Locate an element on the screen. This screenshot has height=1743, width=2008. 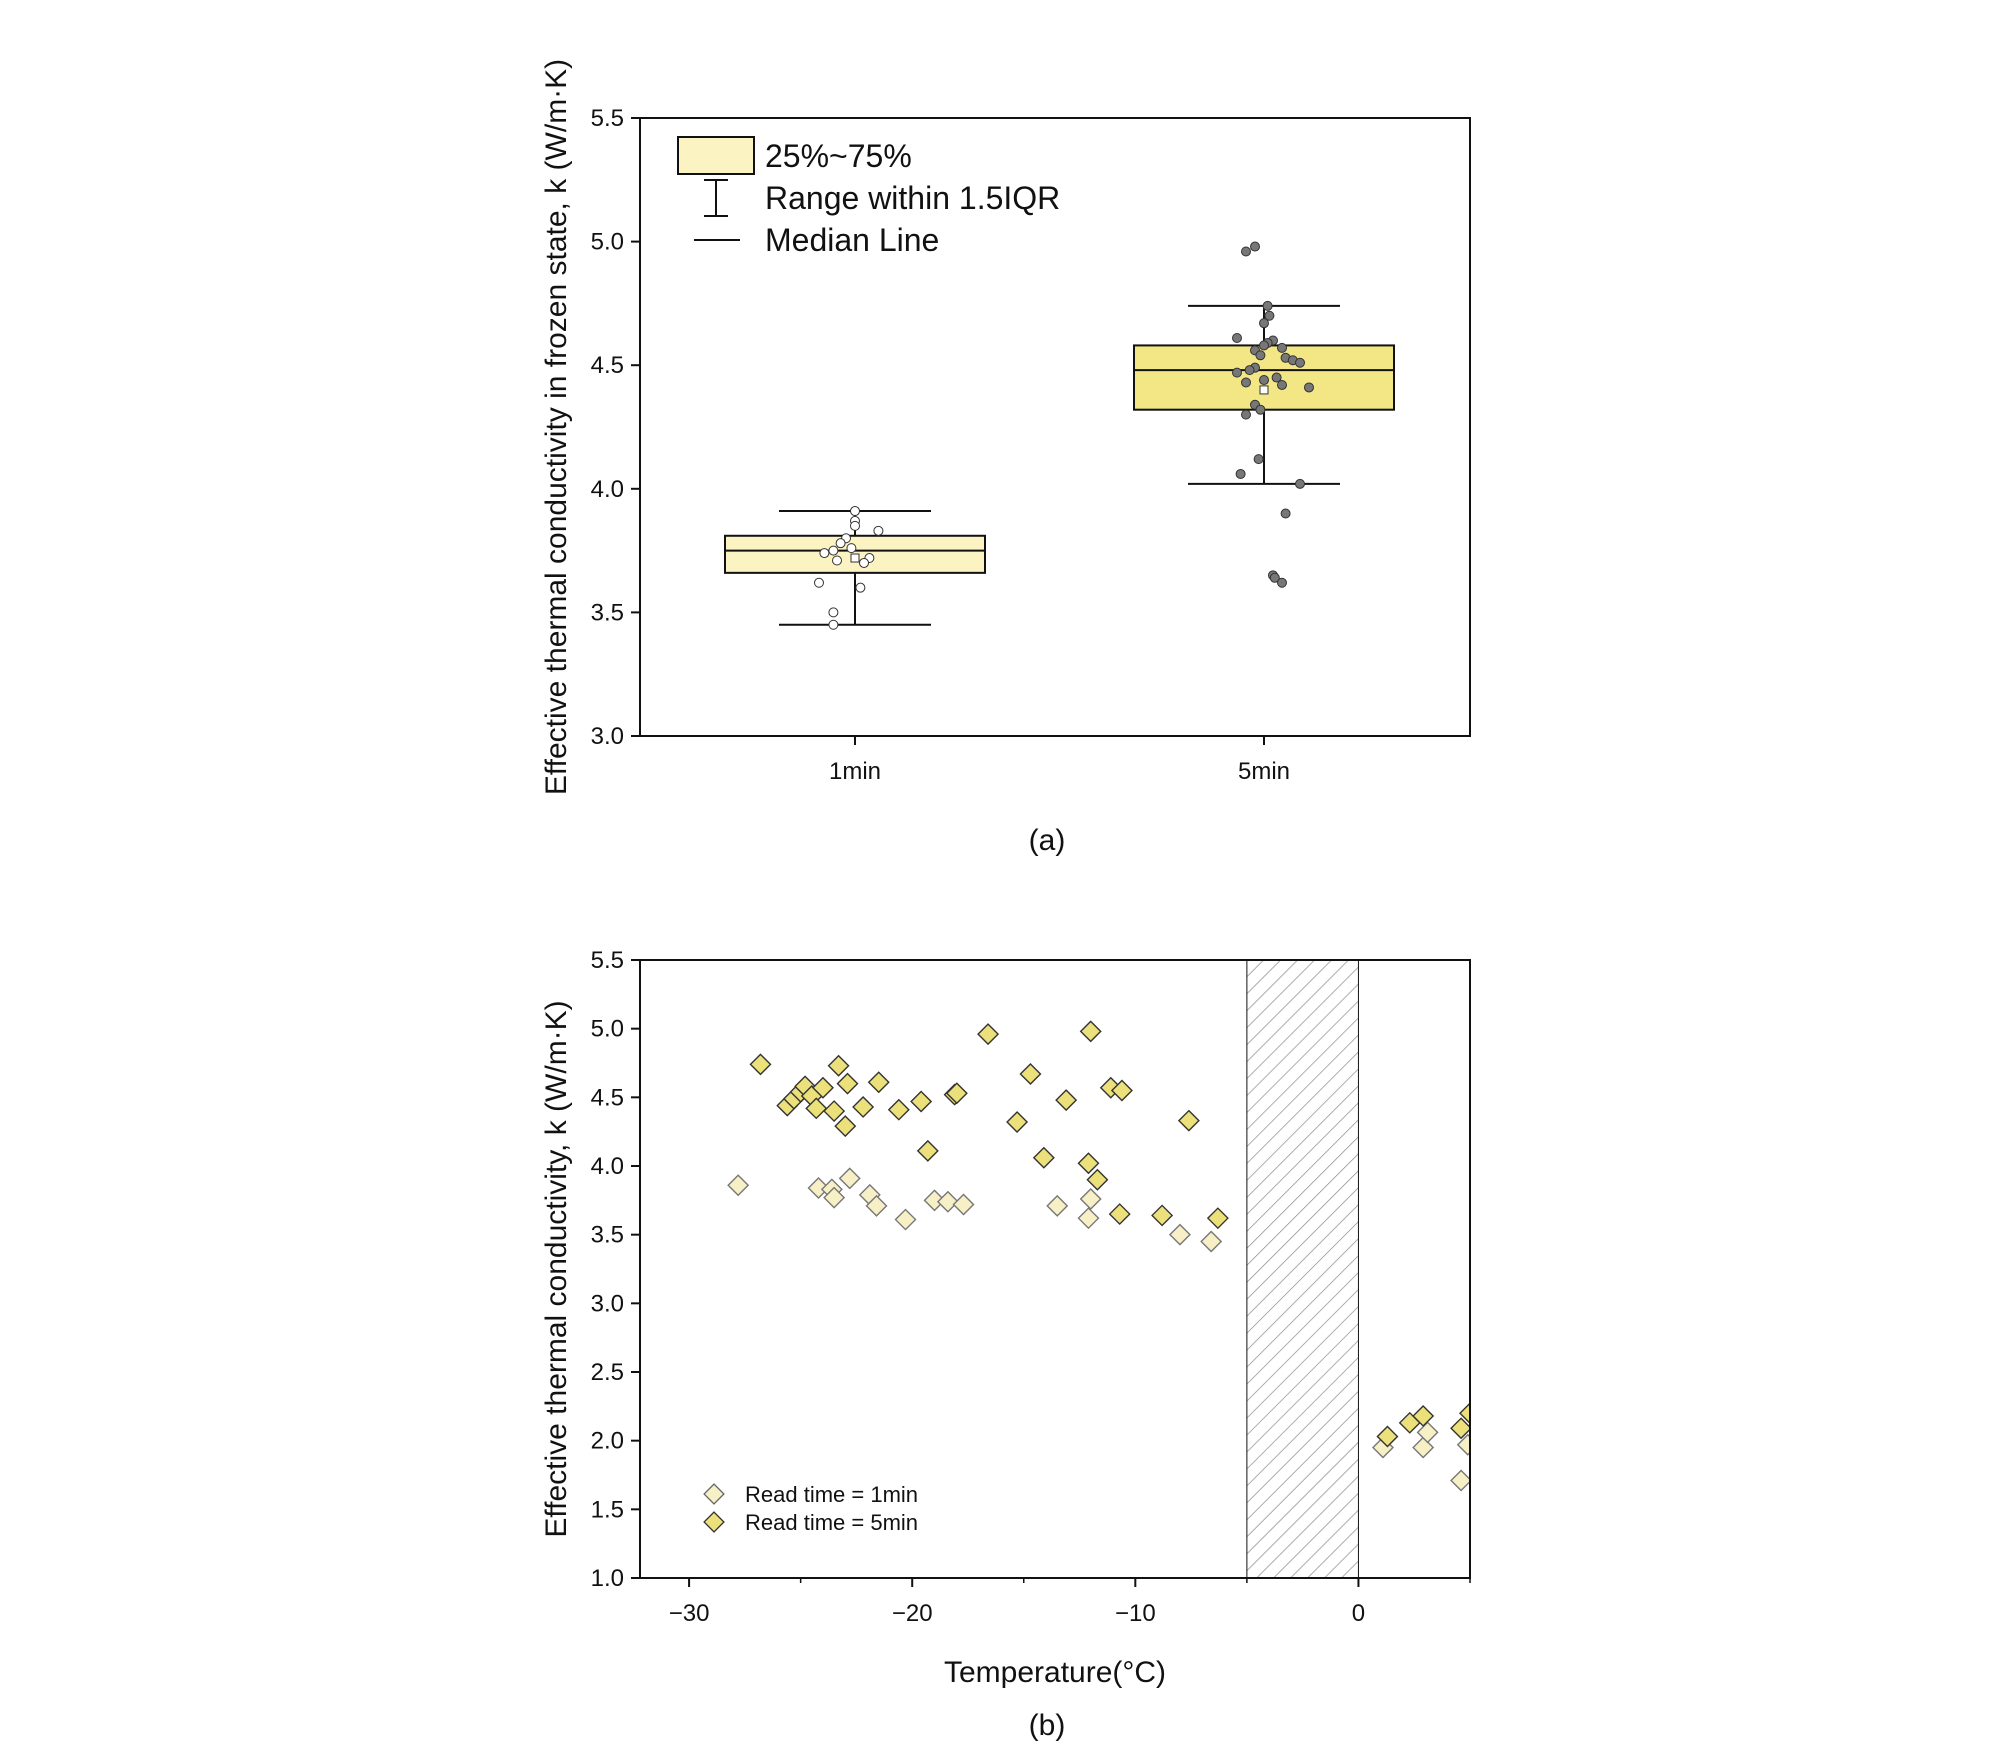
plot-frame is located at coordinates (1055, 1269).